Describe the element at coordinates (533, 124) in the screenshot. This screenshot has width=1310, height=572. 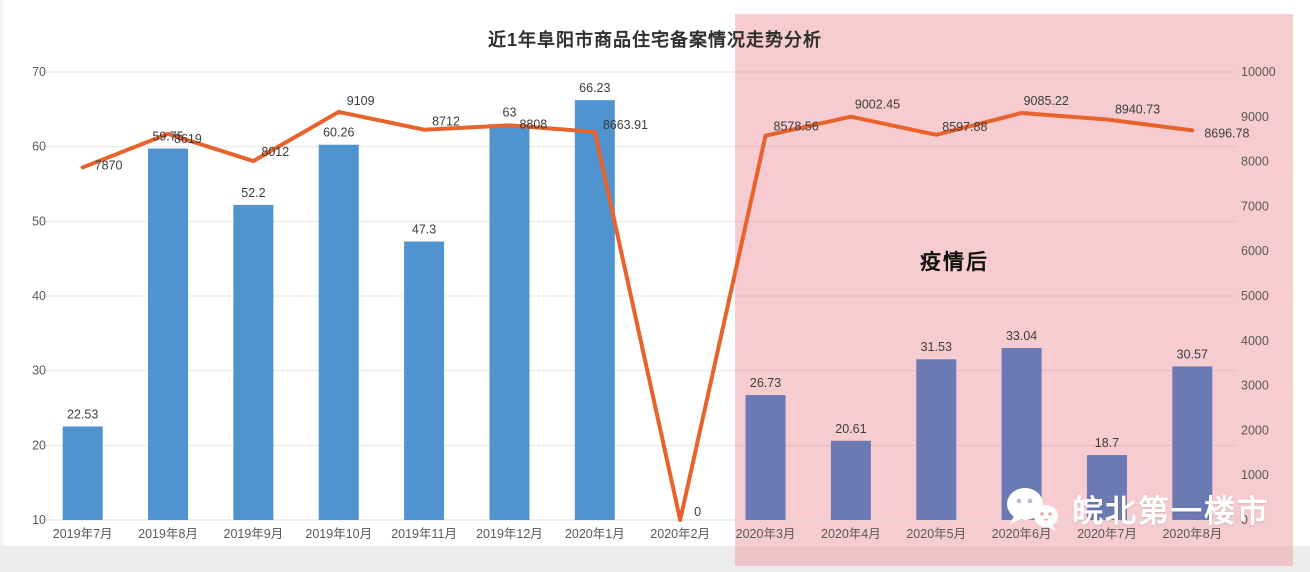
I see `line-value-label: 8808` at that location.